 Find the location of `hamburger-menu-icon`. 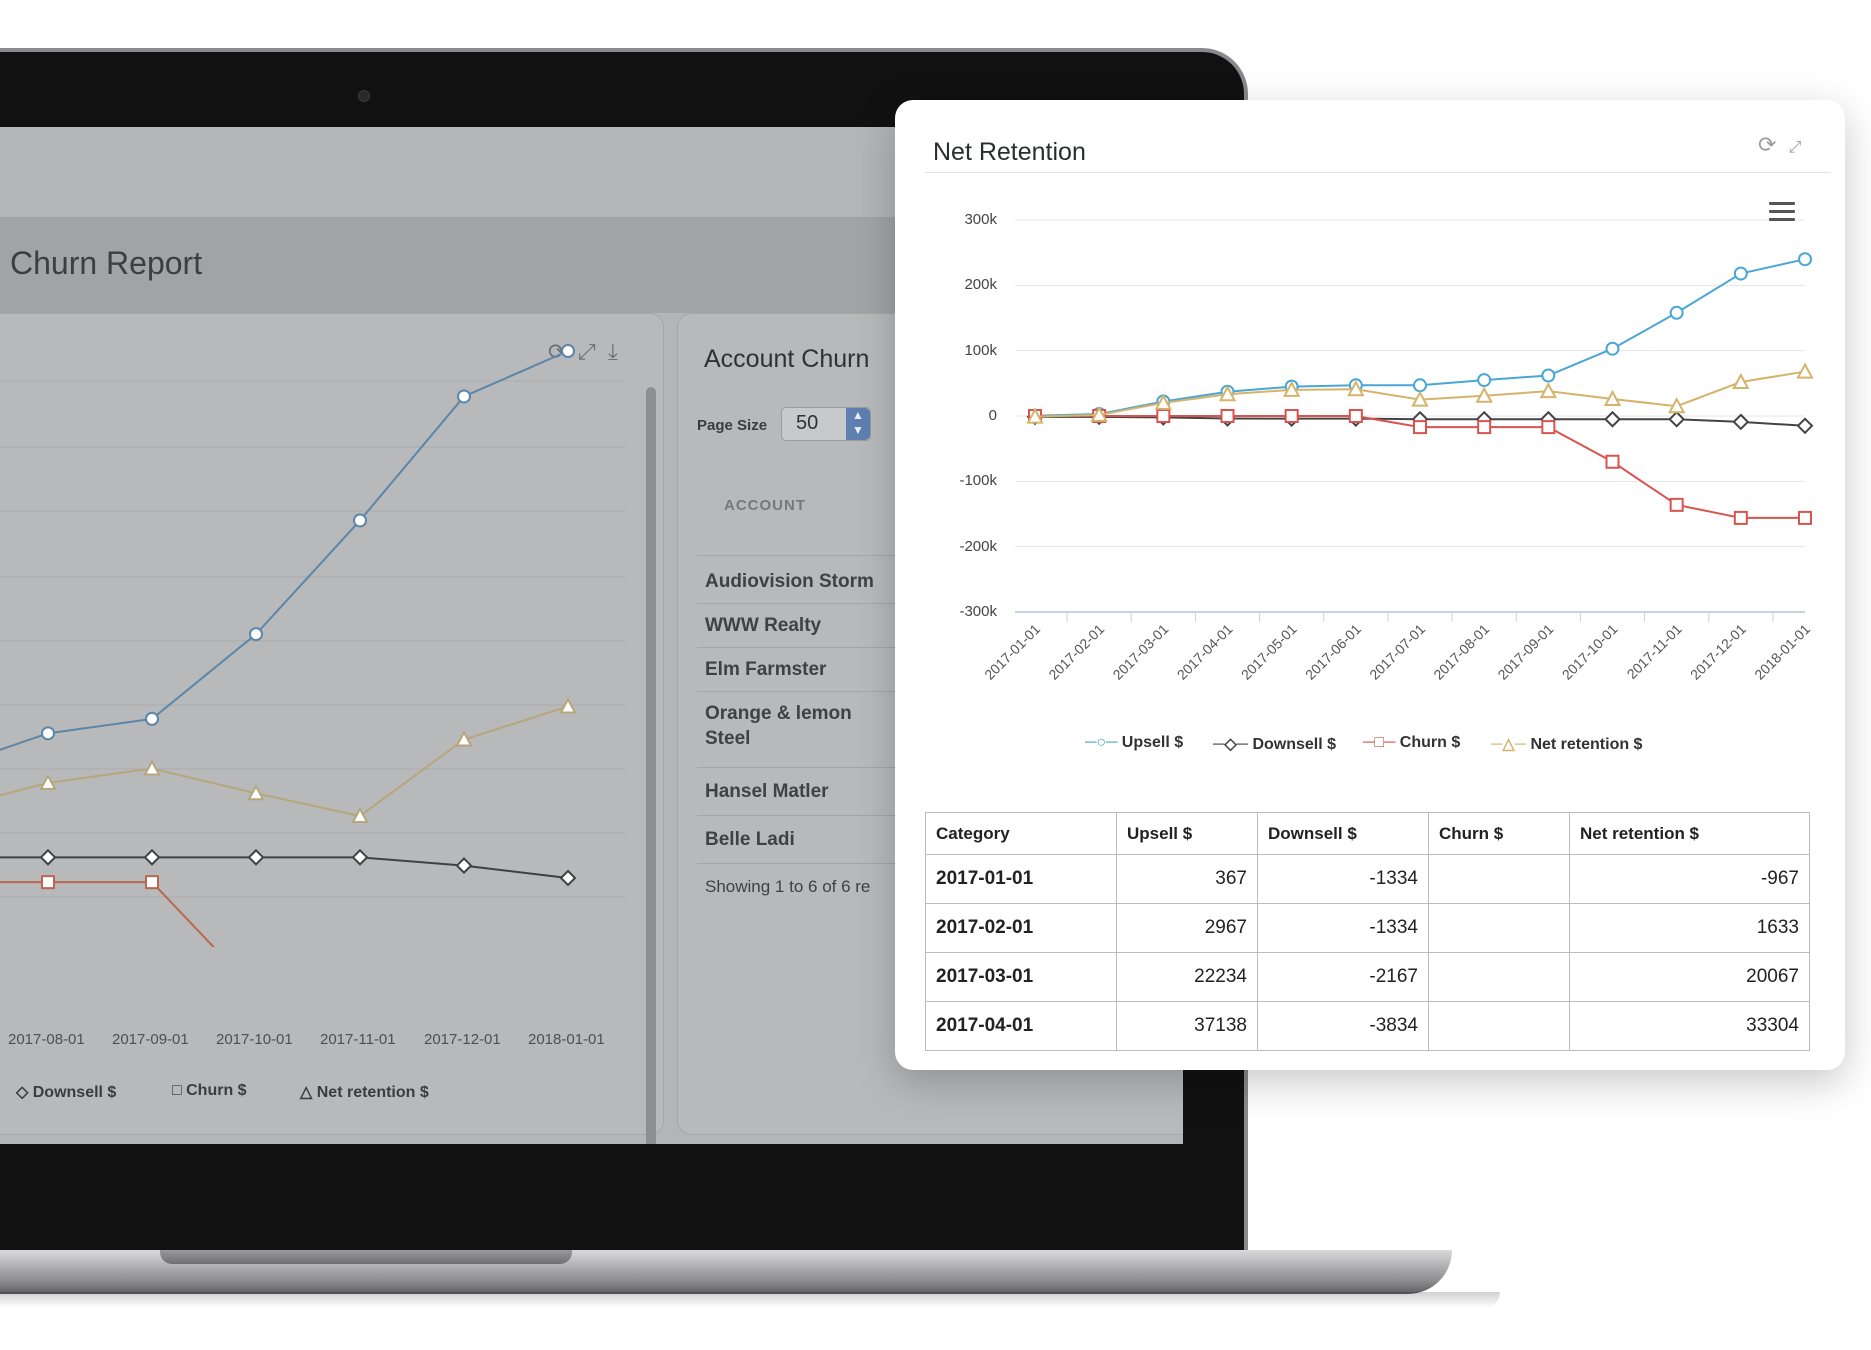

hamburger-menu-icon is located at coordinates (1782, 212).